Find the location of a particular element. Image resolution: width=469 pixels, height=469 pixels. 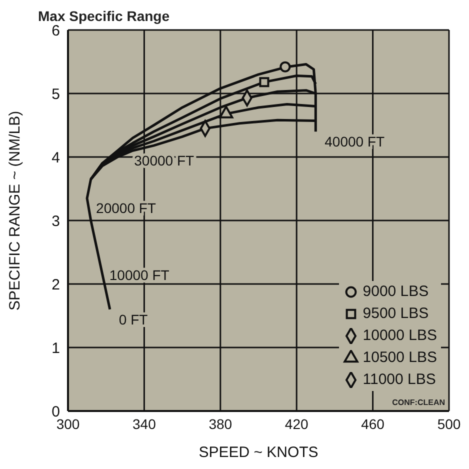

x-tick-label: 420 is located at coordinates (296, 424).